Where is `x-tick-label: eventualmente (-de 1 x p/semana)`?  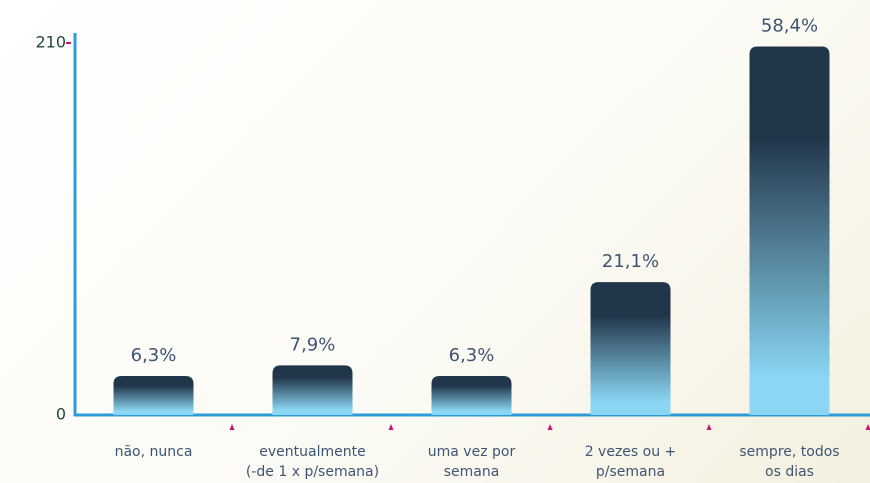 x-tick-label: eventualmente (-de 1 x p/semana) is located at coordinates (312, 462).